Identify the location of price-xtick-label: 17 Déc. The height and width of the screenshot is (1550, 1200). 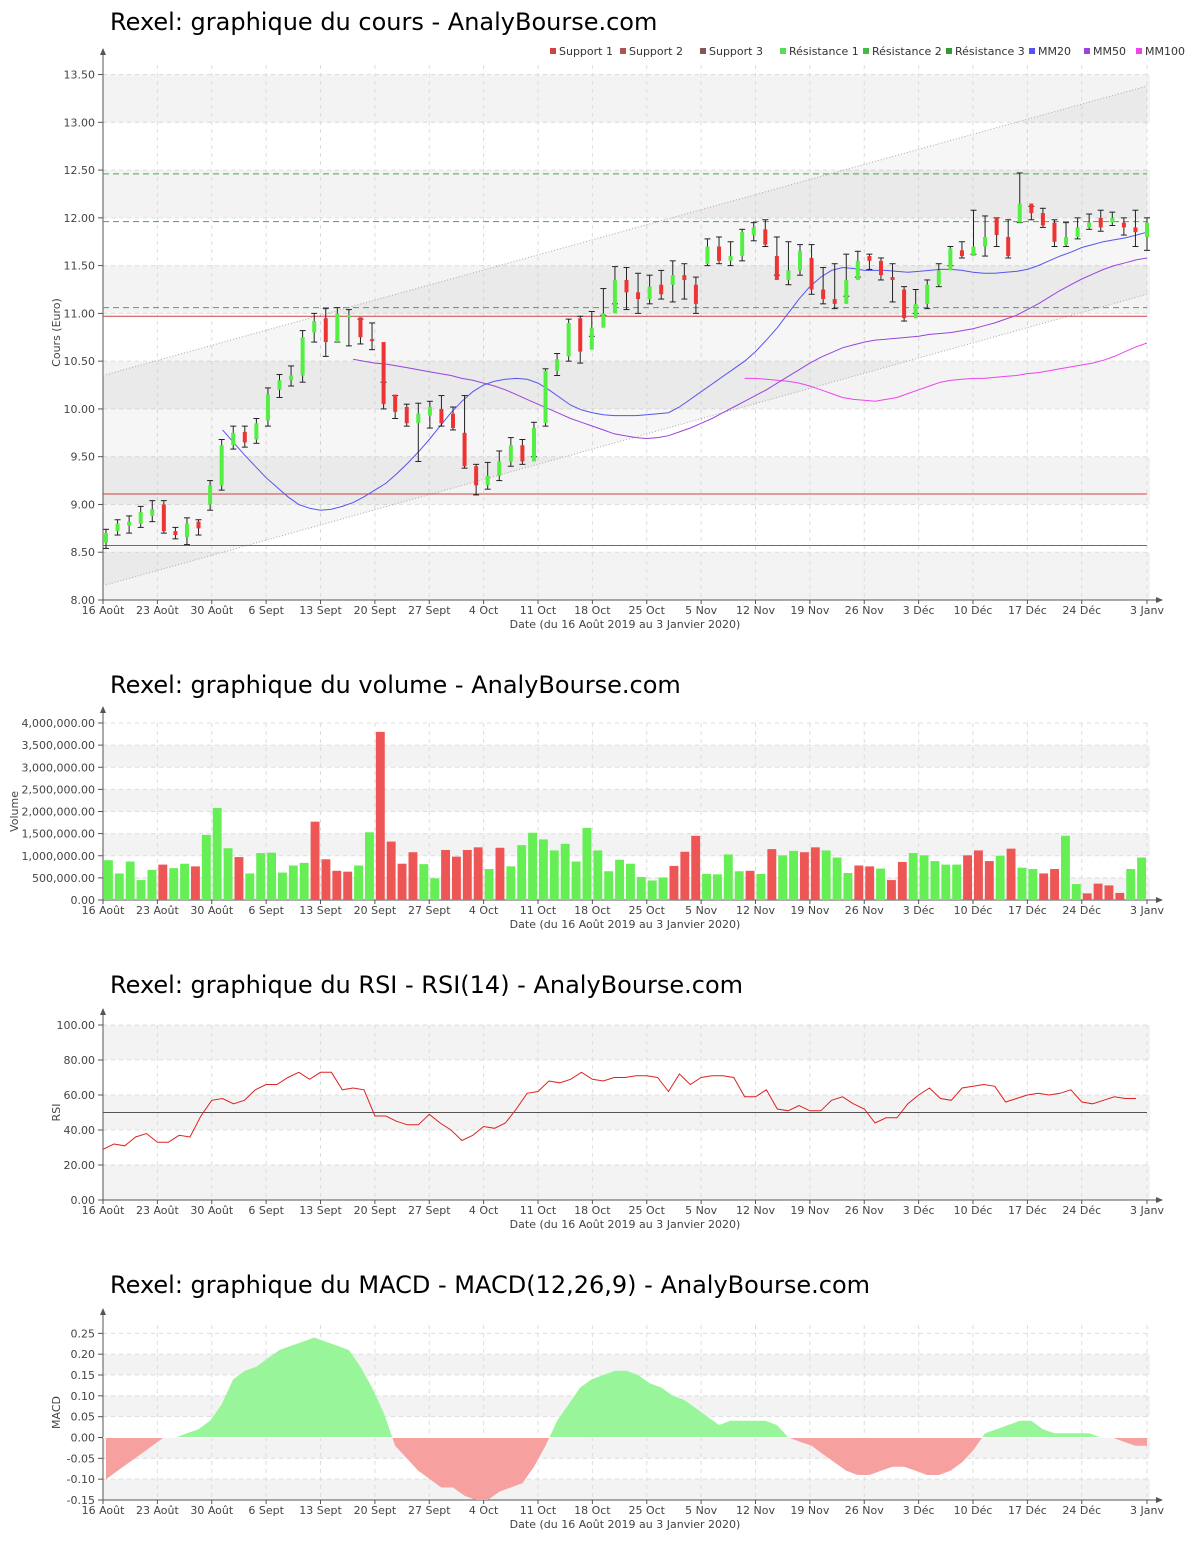
(1027, 610).